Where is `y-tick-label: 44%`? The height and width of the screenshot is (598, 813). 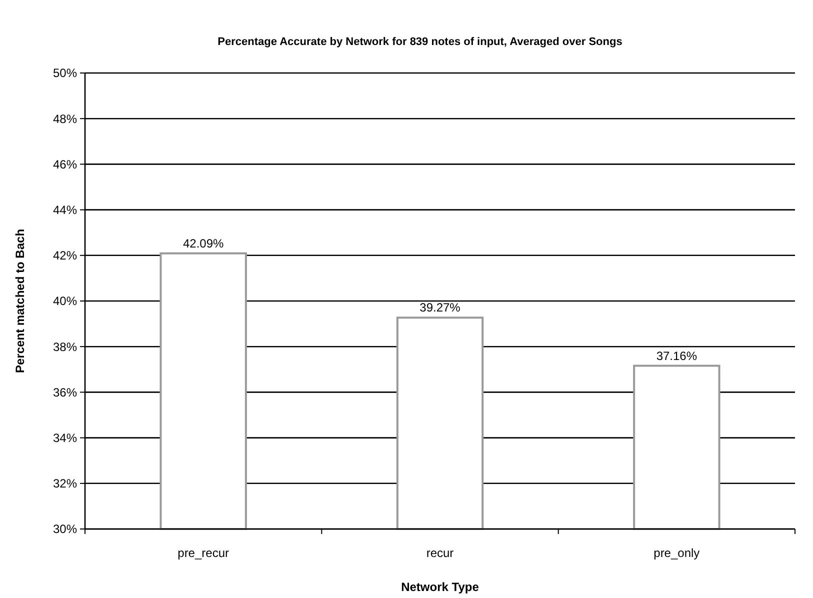
y-tick-label: 44% is located at coordinates (65, 210).